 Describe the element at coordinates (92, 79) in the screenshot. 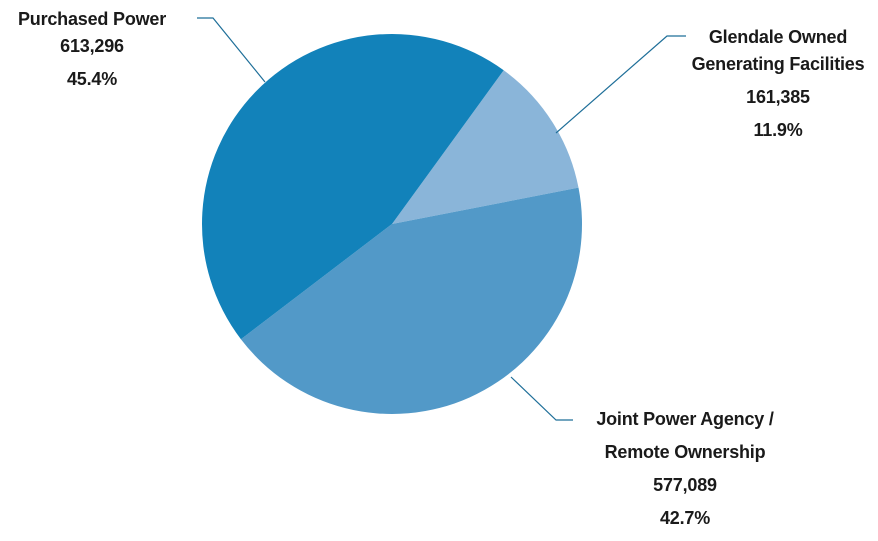

I see `label-purchased-power-percent: 45.4%` at that location.